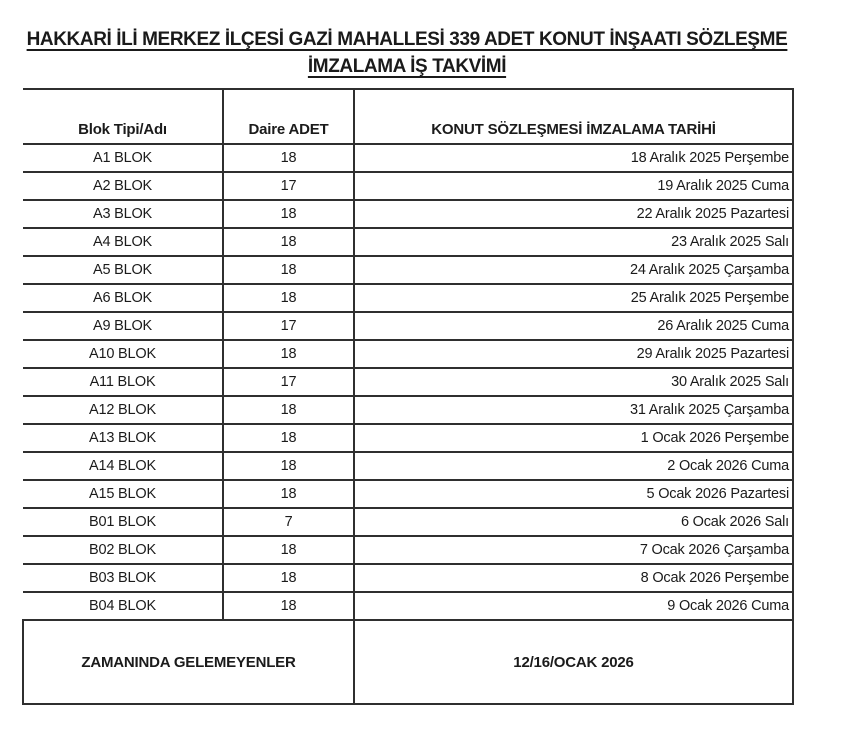 This screenshot has width=860, height=730. Describe the element at coordinates (574, 116) in the screenshot. I see `header-signing-date: KONUT SÖZLEŞMESİ İMZALAMA TARİHİ` at that location.